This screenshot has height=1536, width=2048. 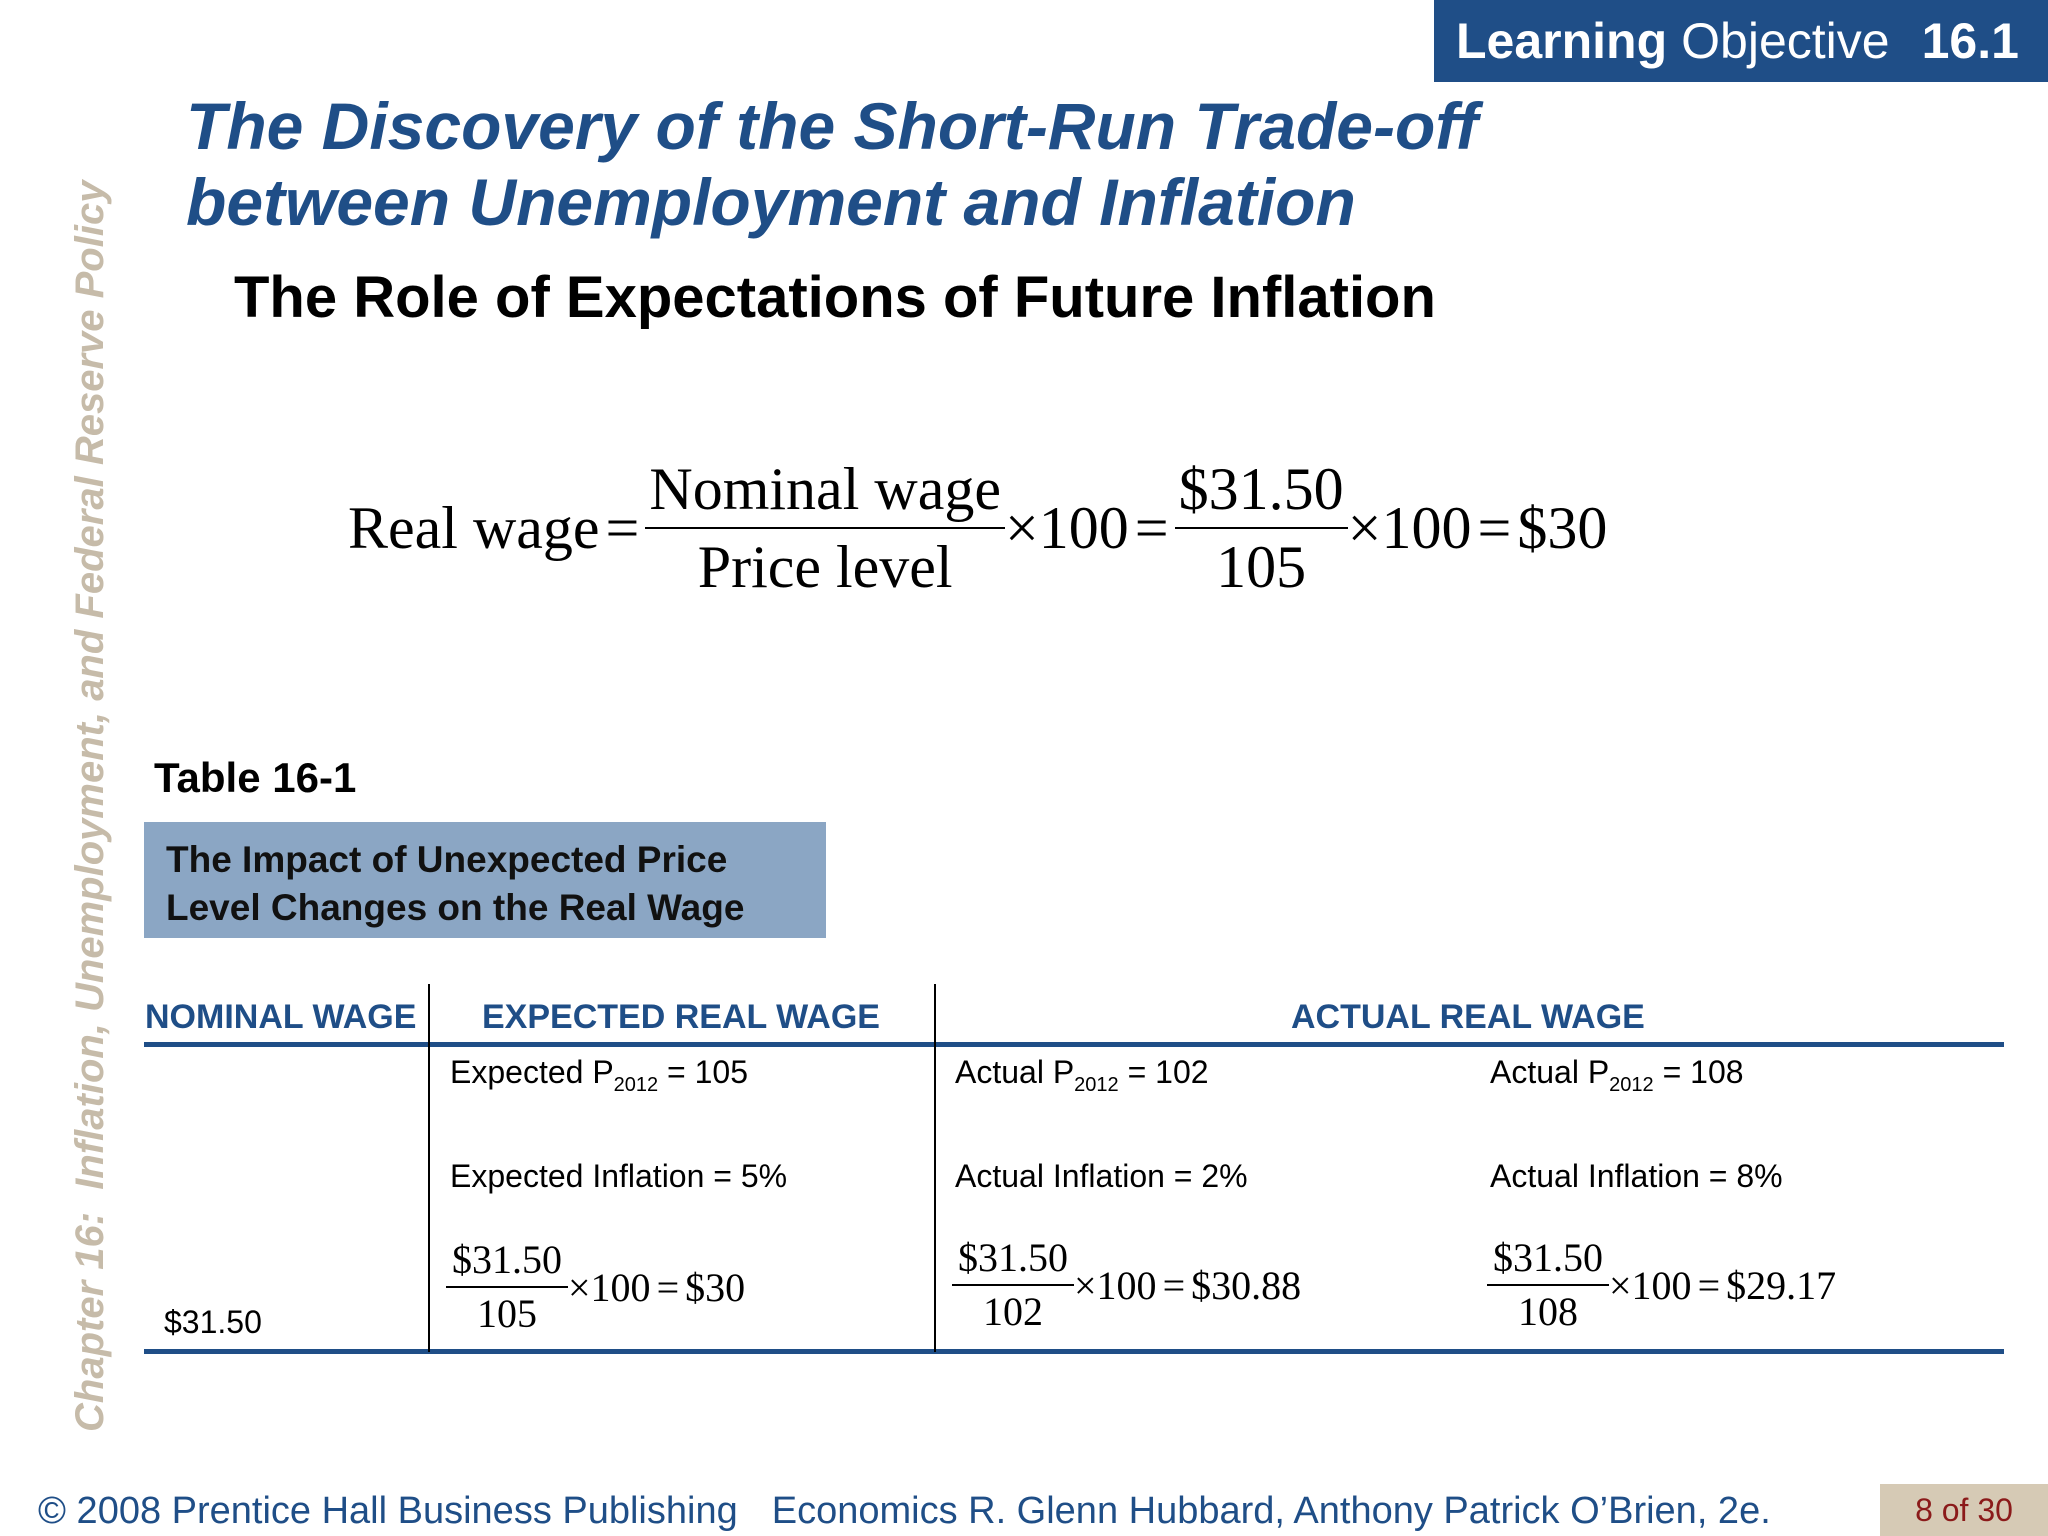 I want to click on actual1-inflation: Actual Inflation = 2%, so click(x=1101, y=1176).